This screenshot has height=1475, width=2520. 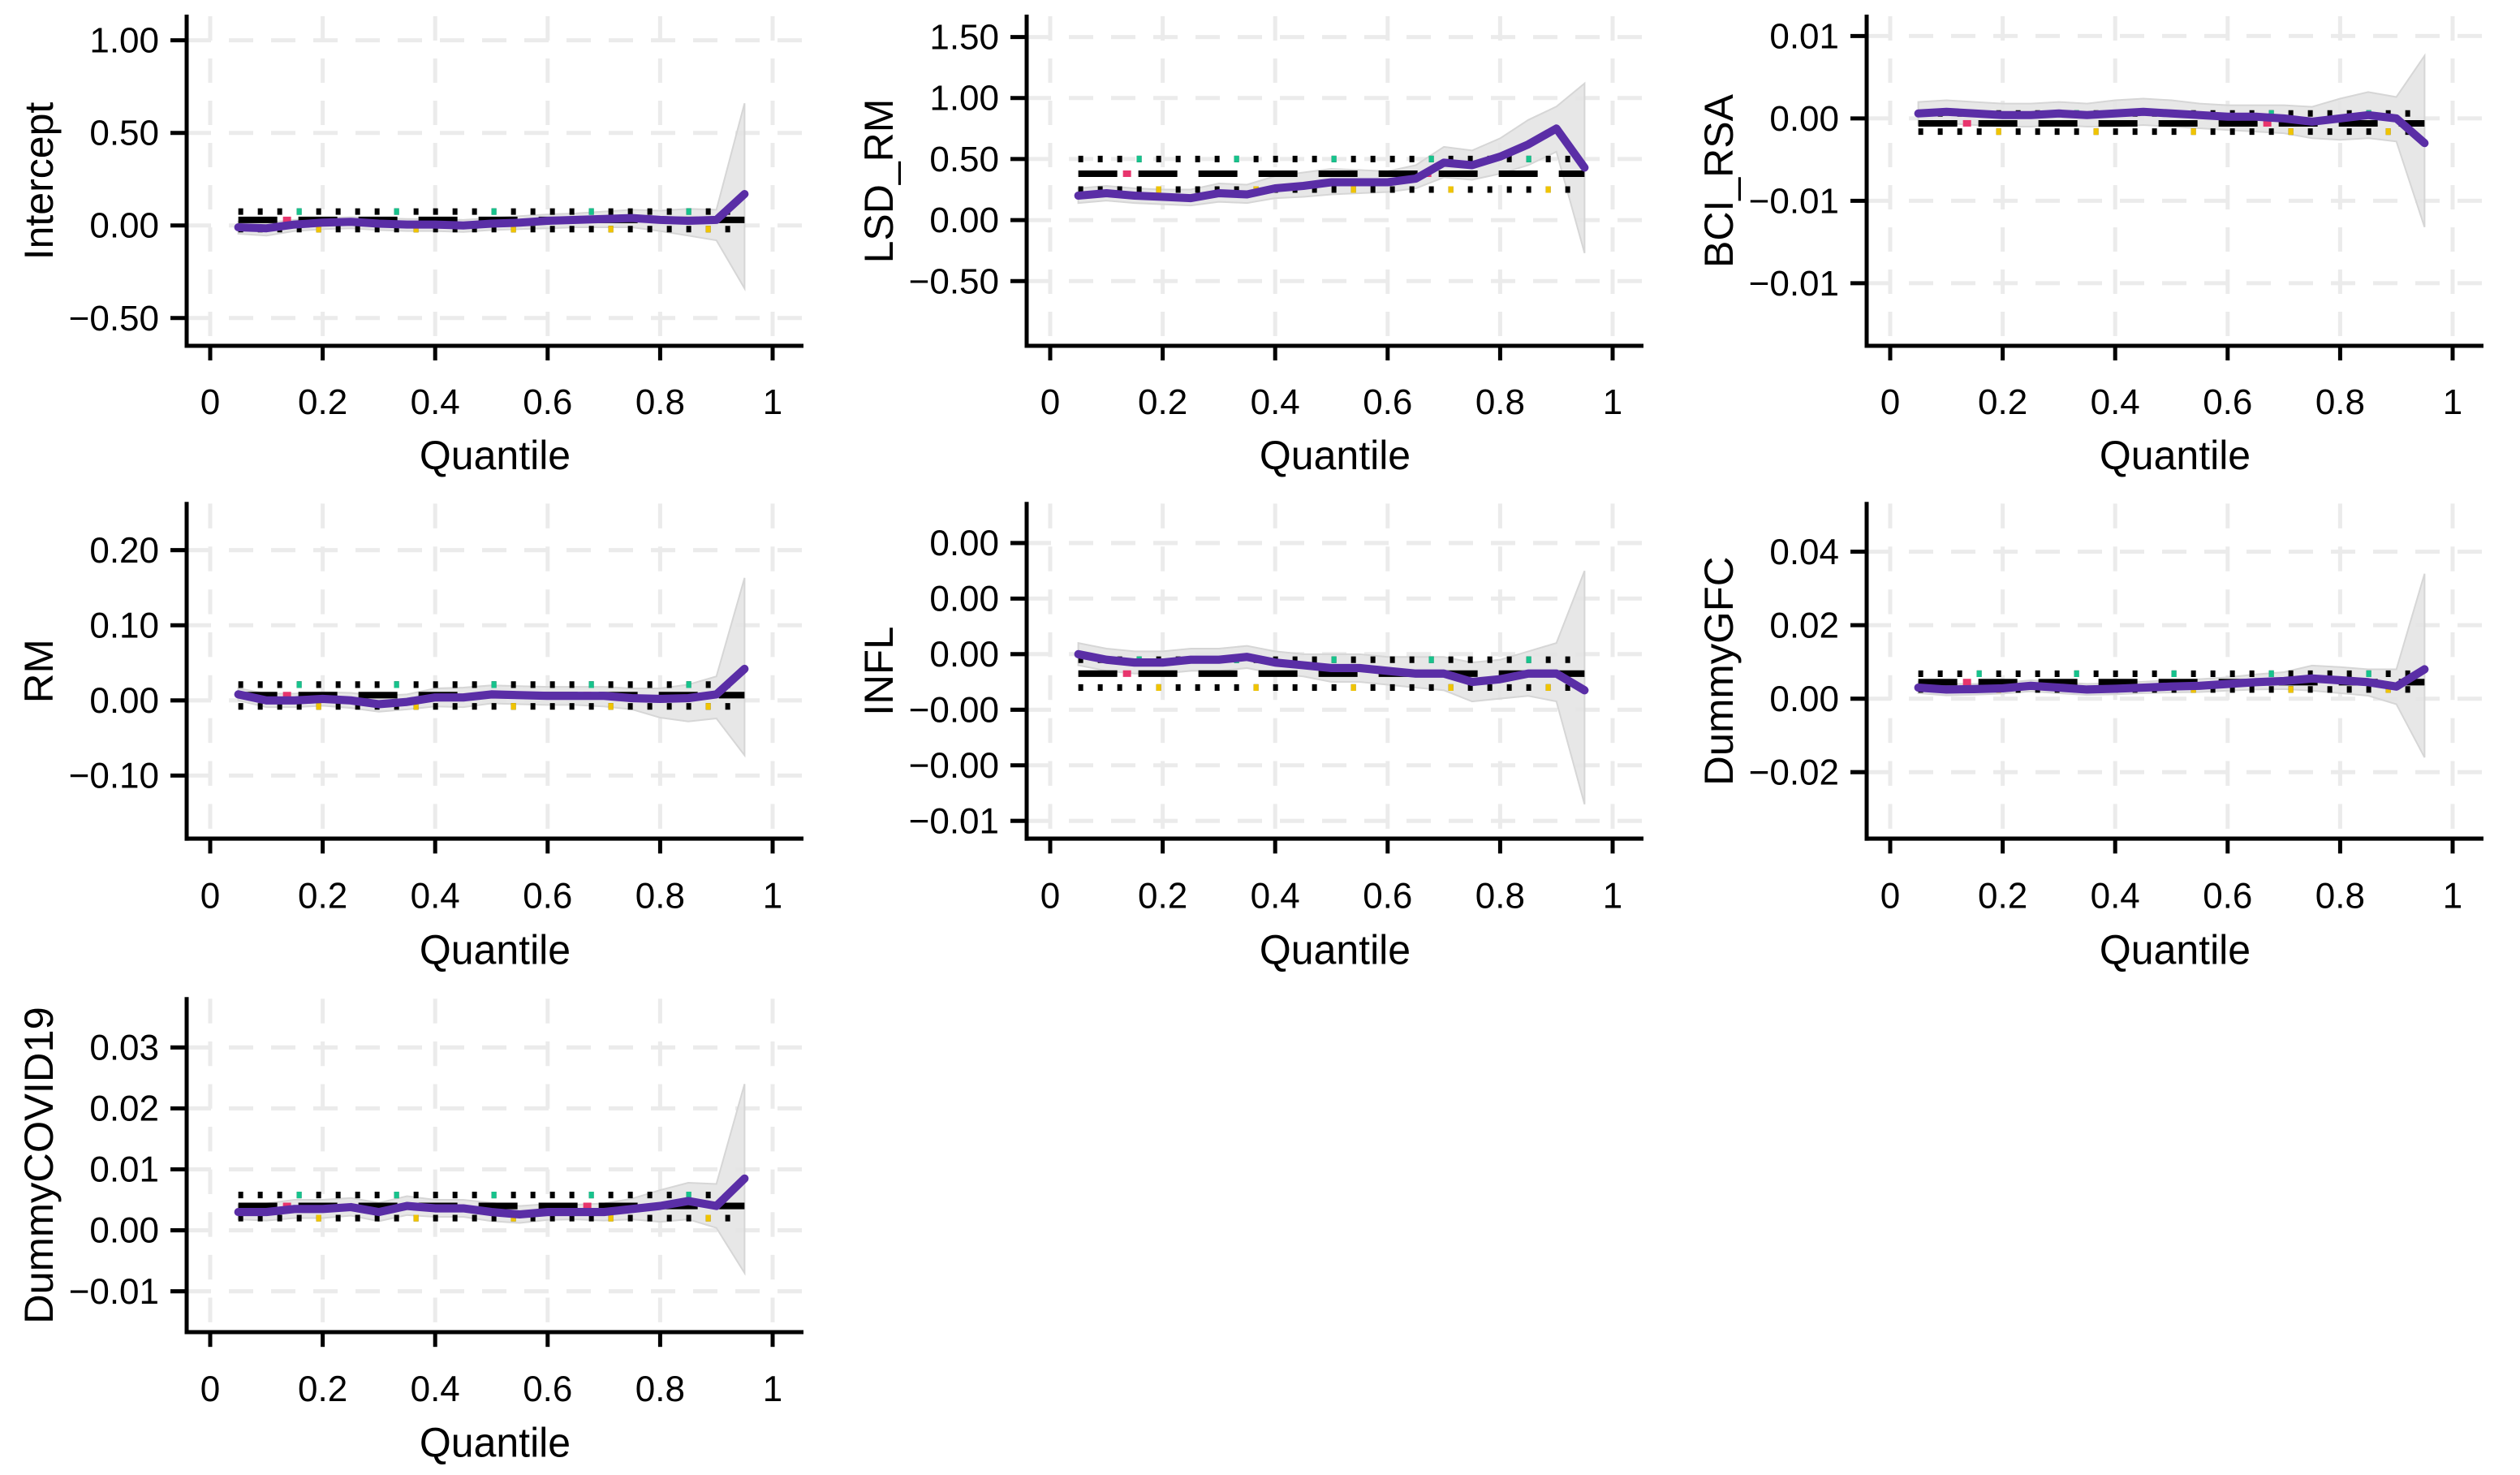 I want to click on empty-cell, so click(x=1260, y=1228).